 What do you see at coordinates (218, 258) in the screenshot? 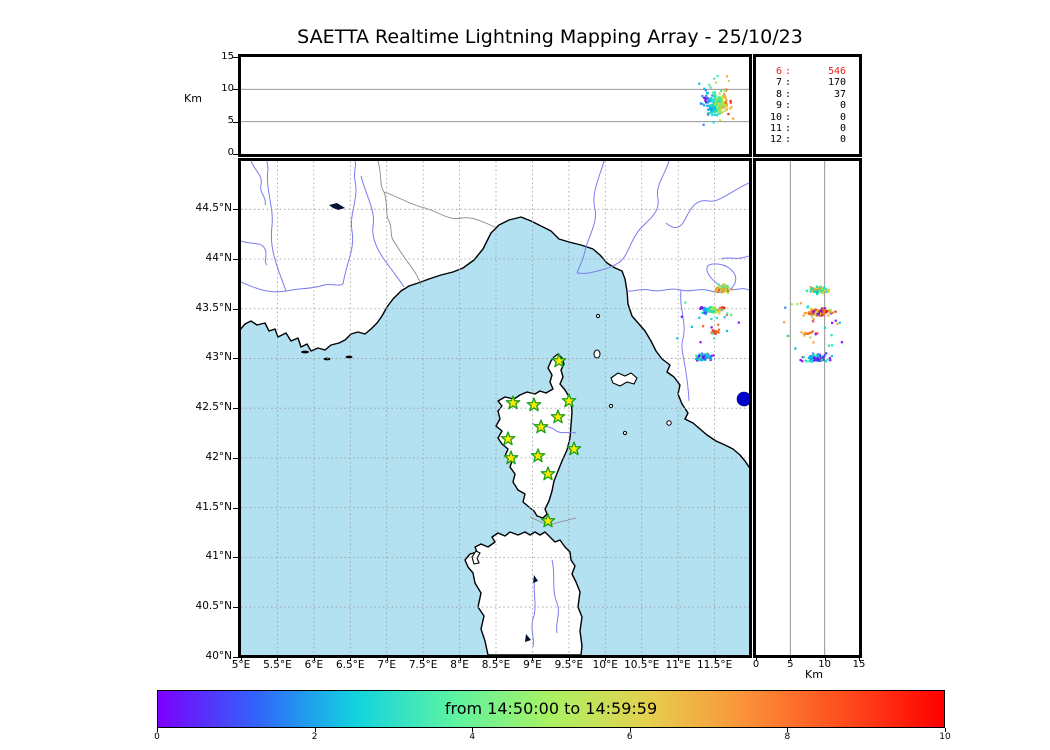
I see `tick-label: 44°N` at bounding box center [218, 258].